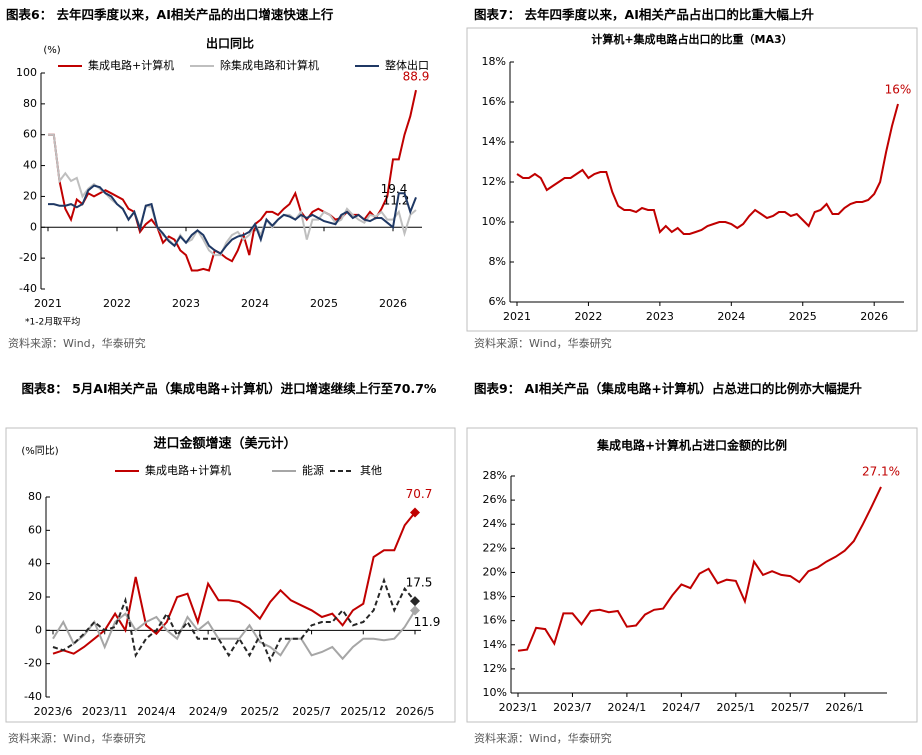 This screenshot has width=922, height=755. What do you see at coordinates (394, 189) in the screenshot?
I see `value-label: 19.4` at bounding box center [394, 189].